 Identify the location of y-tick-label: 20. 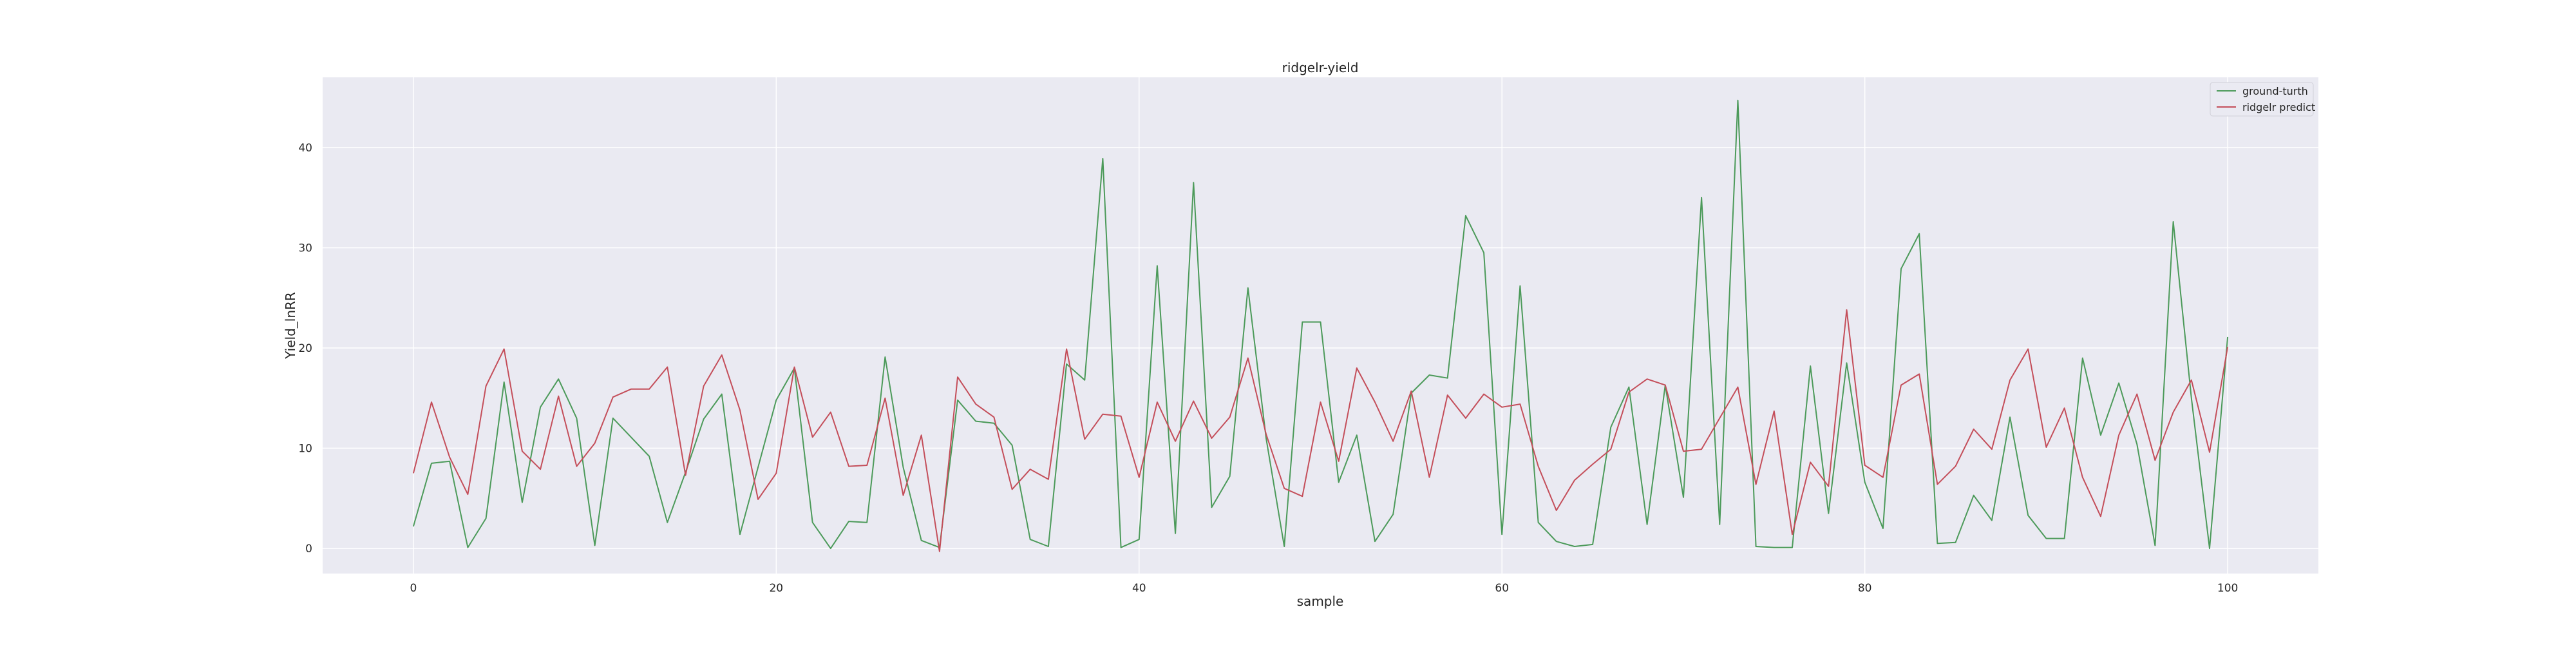
(305, 348).